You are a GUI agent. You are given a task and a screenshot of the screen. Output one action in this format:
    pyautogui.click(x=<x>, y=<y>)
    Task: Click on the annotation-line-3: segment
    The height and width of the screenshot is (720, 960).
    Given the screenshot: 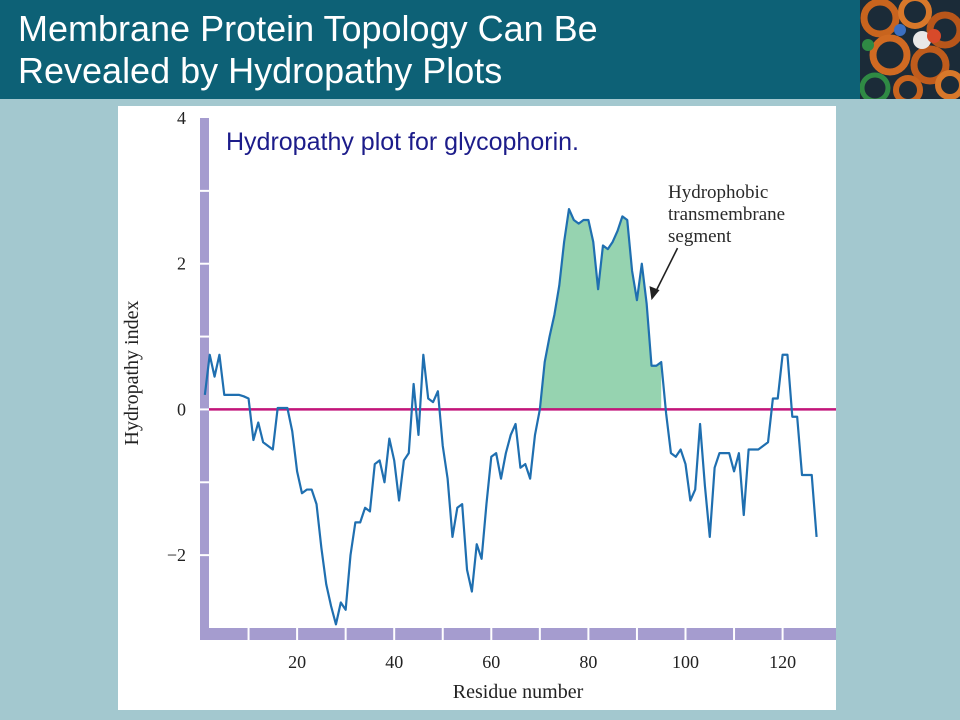 What is the action you would take?
    pyautogui.click(x=700, y=236)
    